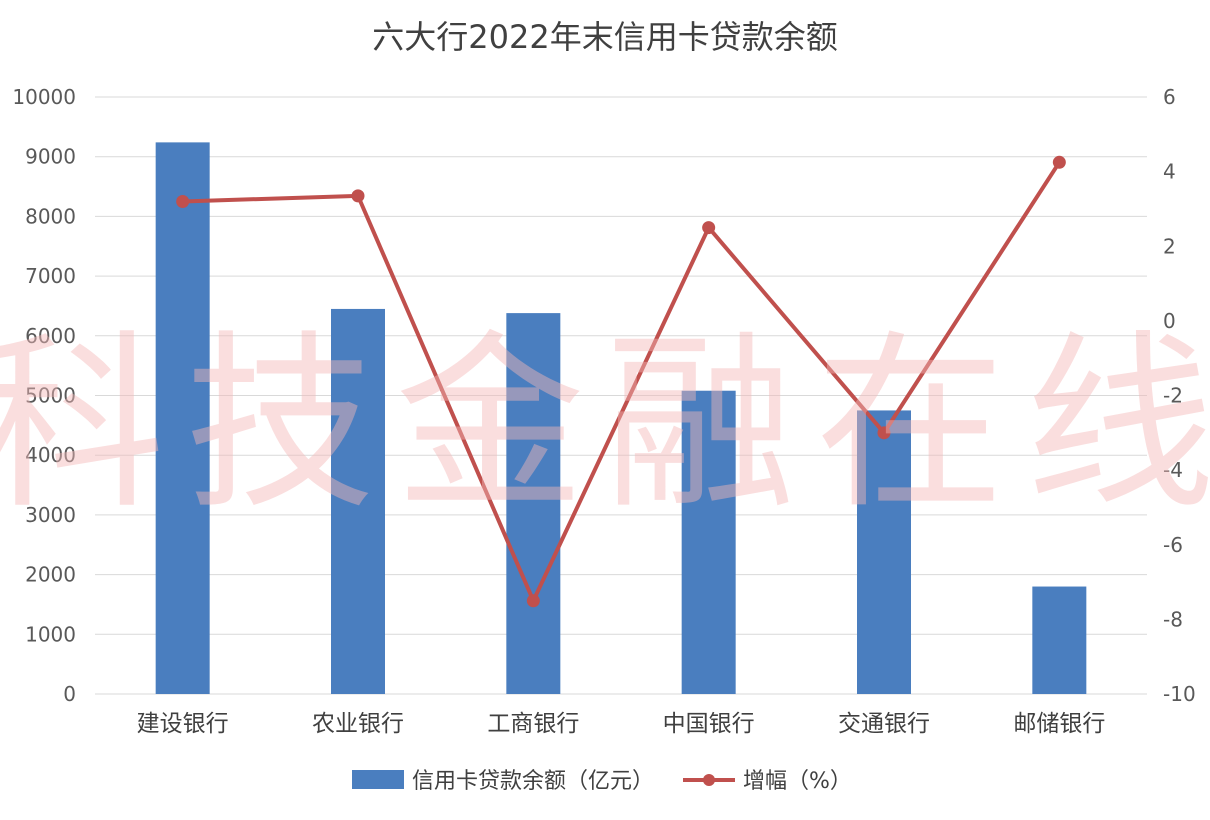  Describe the element at coordinates (1169, 97) in the screenshot. I see `right-axis-tick-label: 6` at that location.